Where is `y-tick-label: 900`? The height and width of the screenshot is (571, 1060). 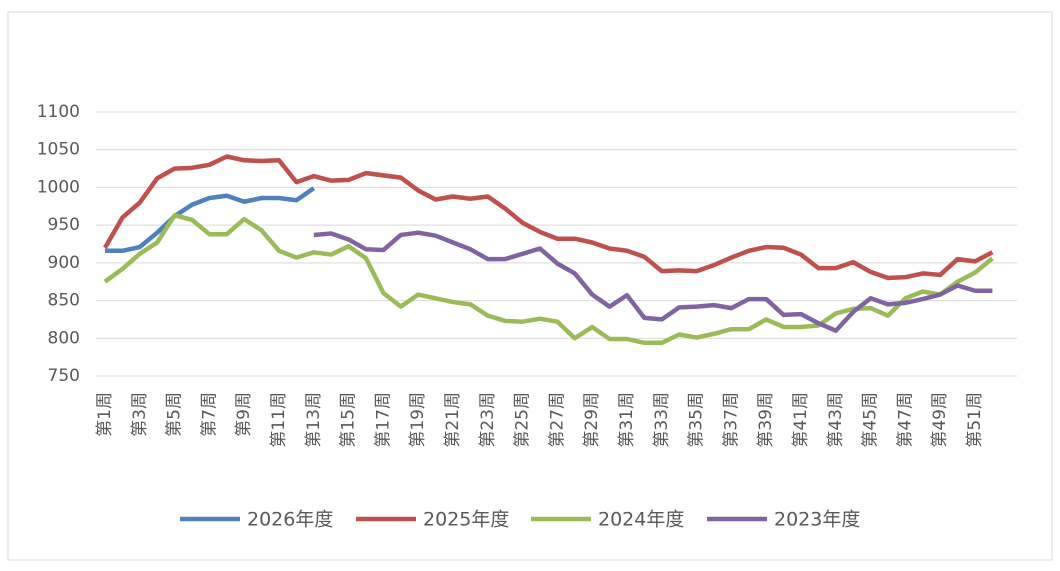
y-tick-label: 900 is located at coordinates (64, 263).